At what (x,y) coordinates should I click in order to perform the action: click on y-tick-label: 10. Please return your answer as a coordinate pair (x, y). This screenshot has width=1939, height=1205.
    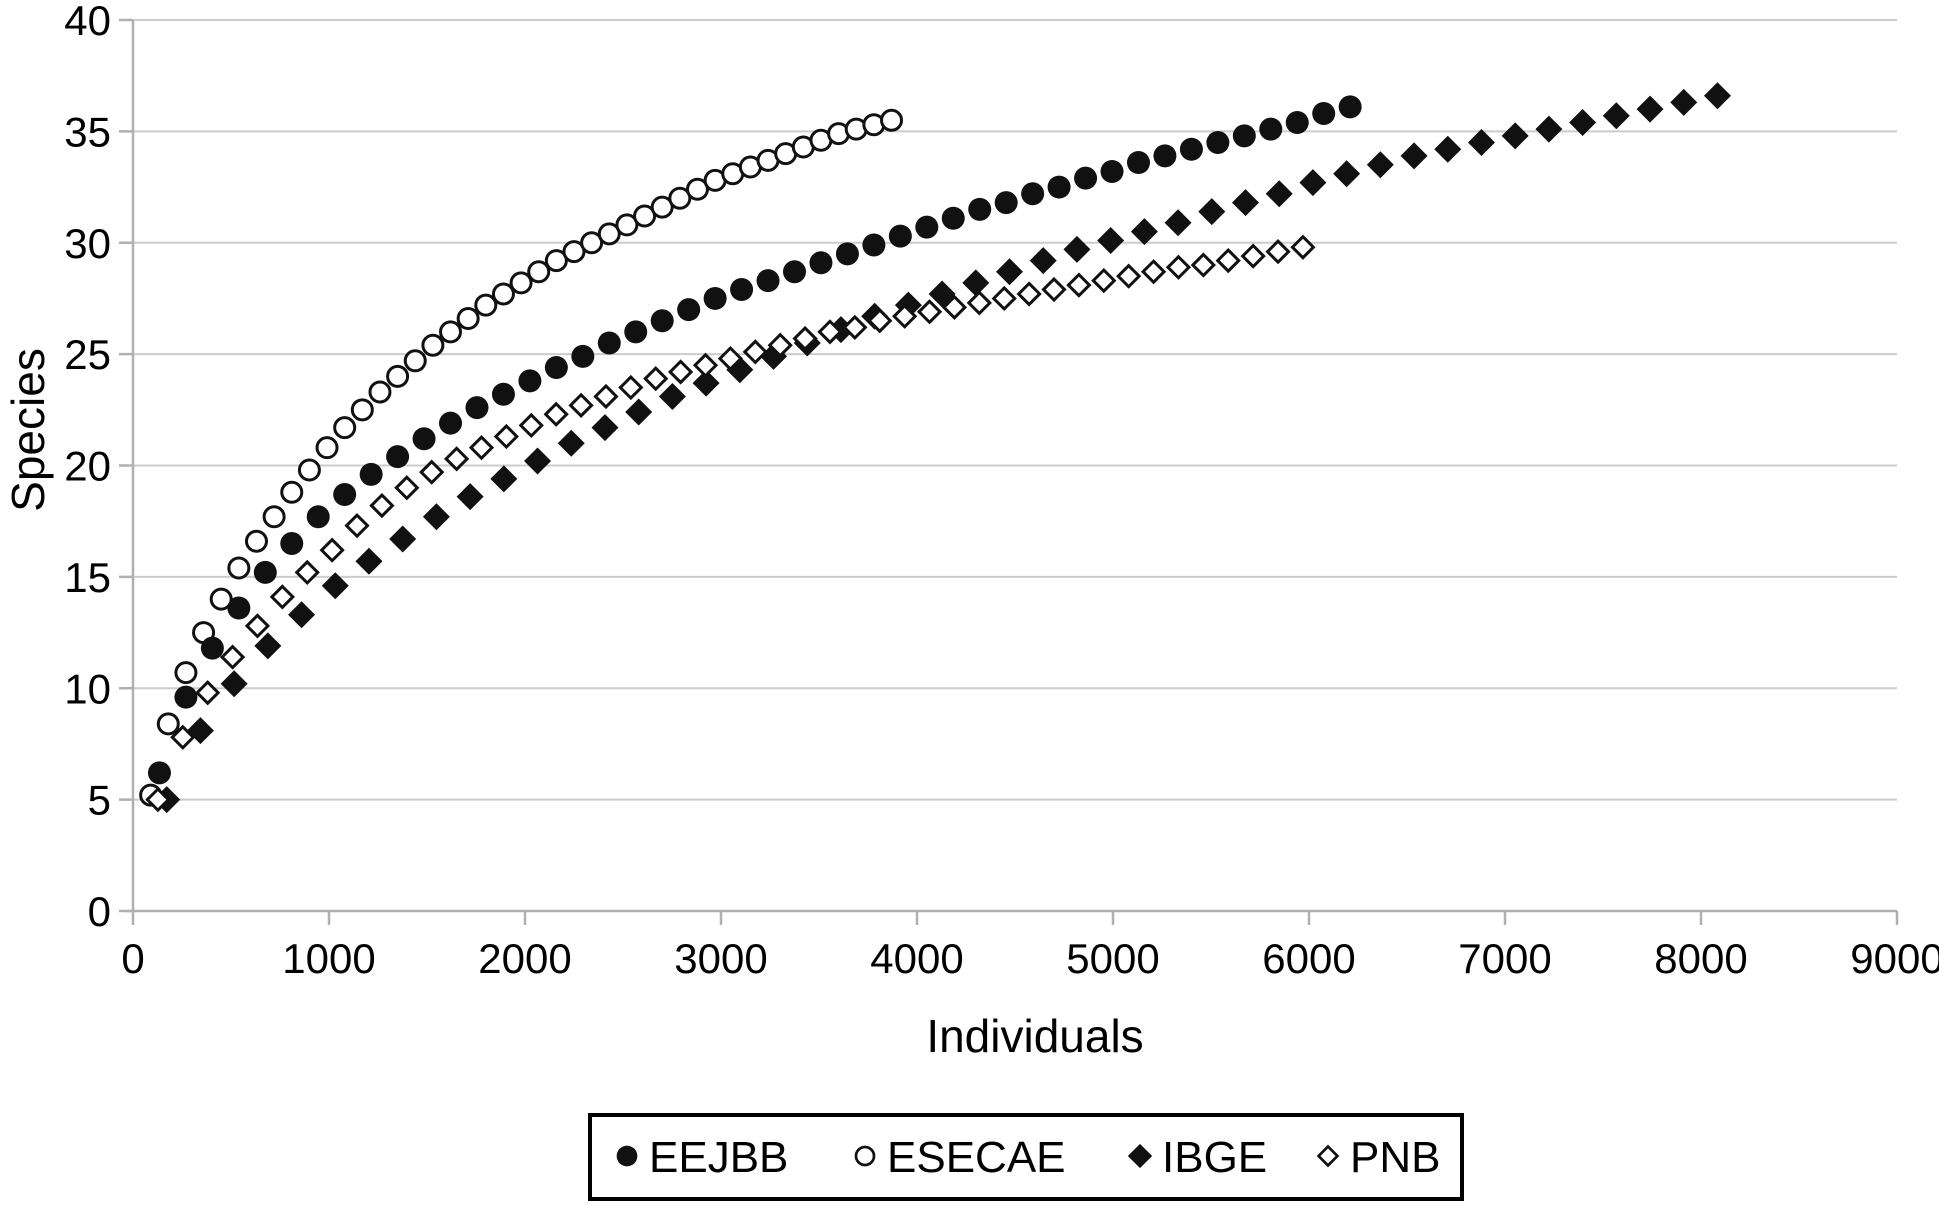
    Looking at the image, I should click on (87, 688).